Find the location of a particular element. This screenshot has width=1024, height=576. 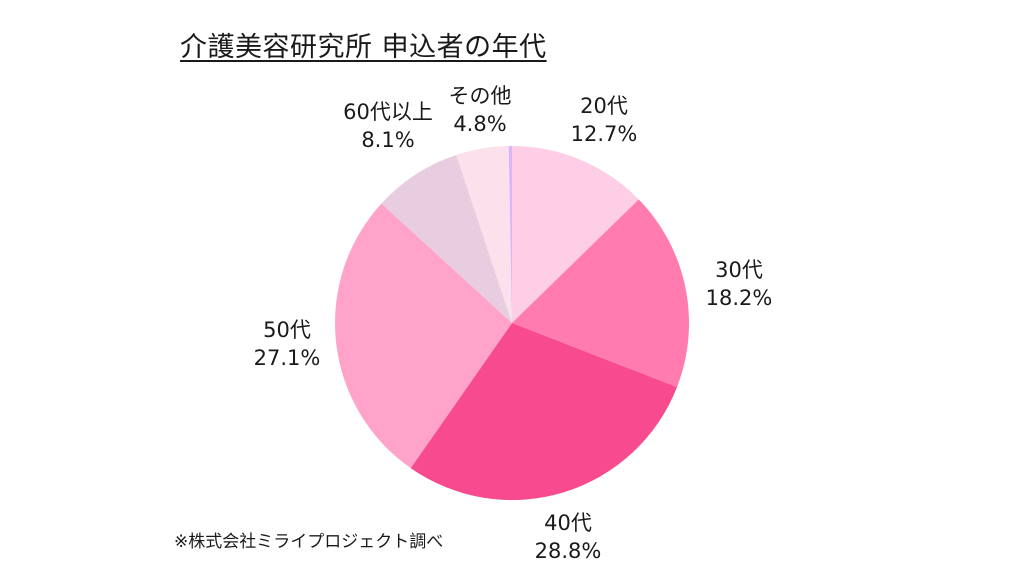

pie-slice-20代 is located at coordinates (575, 234).